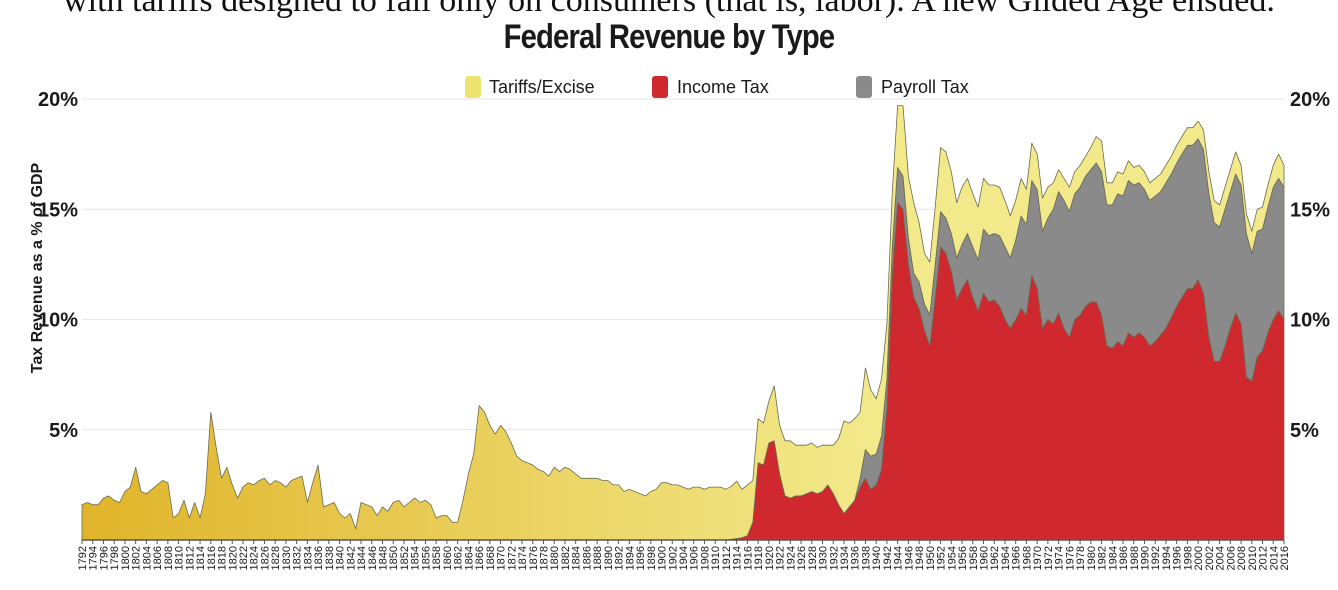 The image size is (1338, 590). I want to click on x-tick-label: 1844, so click(362, 558).